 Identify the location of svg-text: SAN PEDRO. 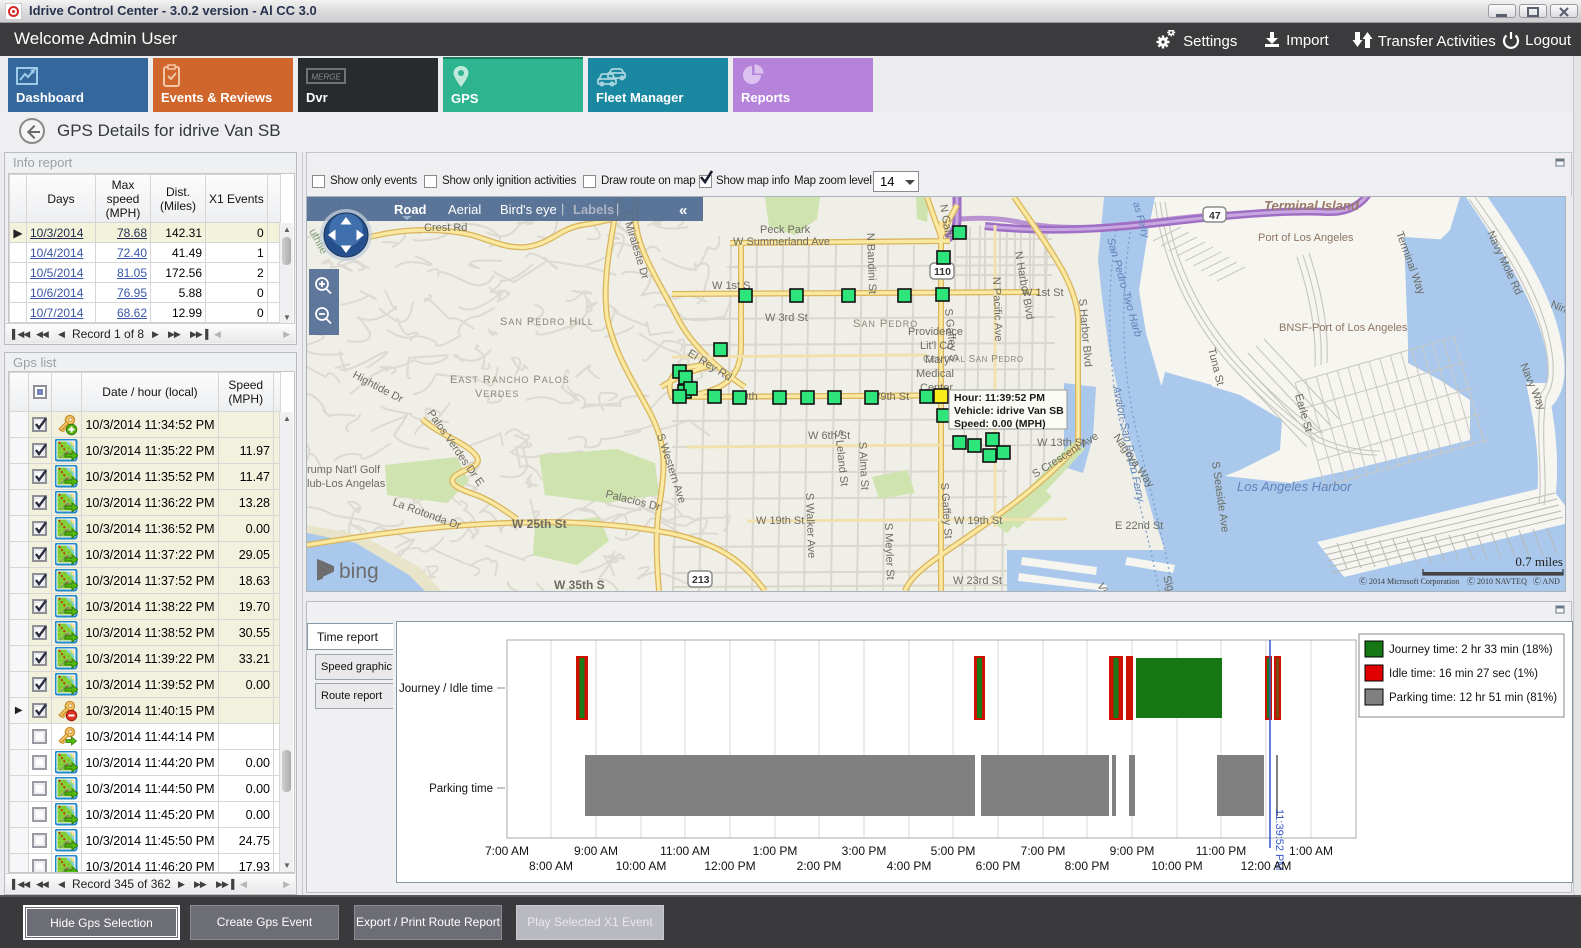
(885, 324).